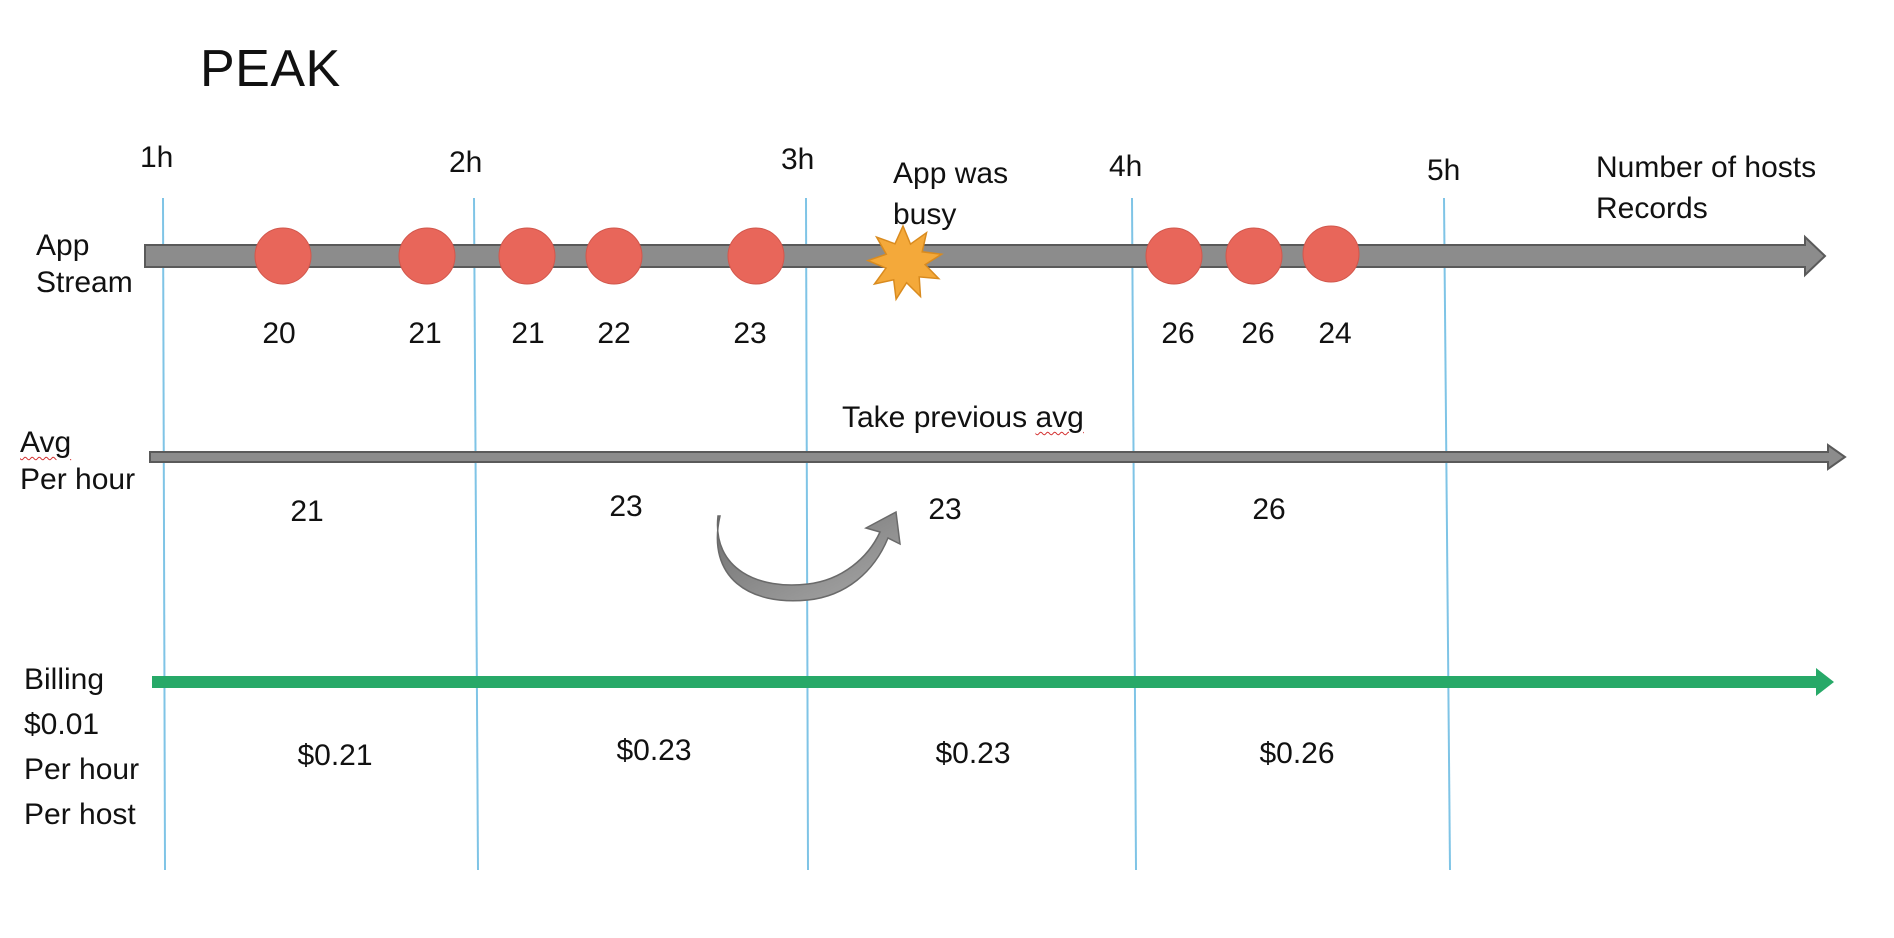  What do you see at coordinates (1126, 166) in the screenshot?
I see `hour-label-4h: 4h` at bounding box center [1126, 166].